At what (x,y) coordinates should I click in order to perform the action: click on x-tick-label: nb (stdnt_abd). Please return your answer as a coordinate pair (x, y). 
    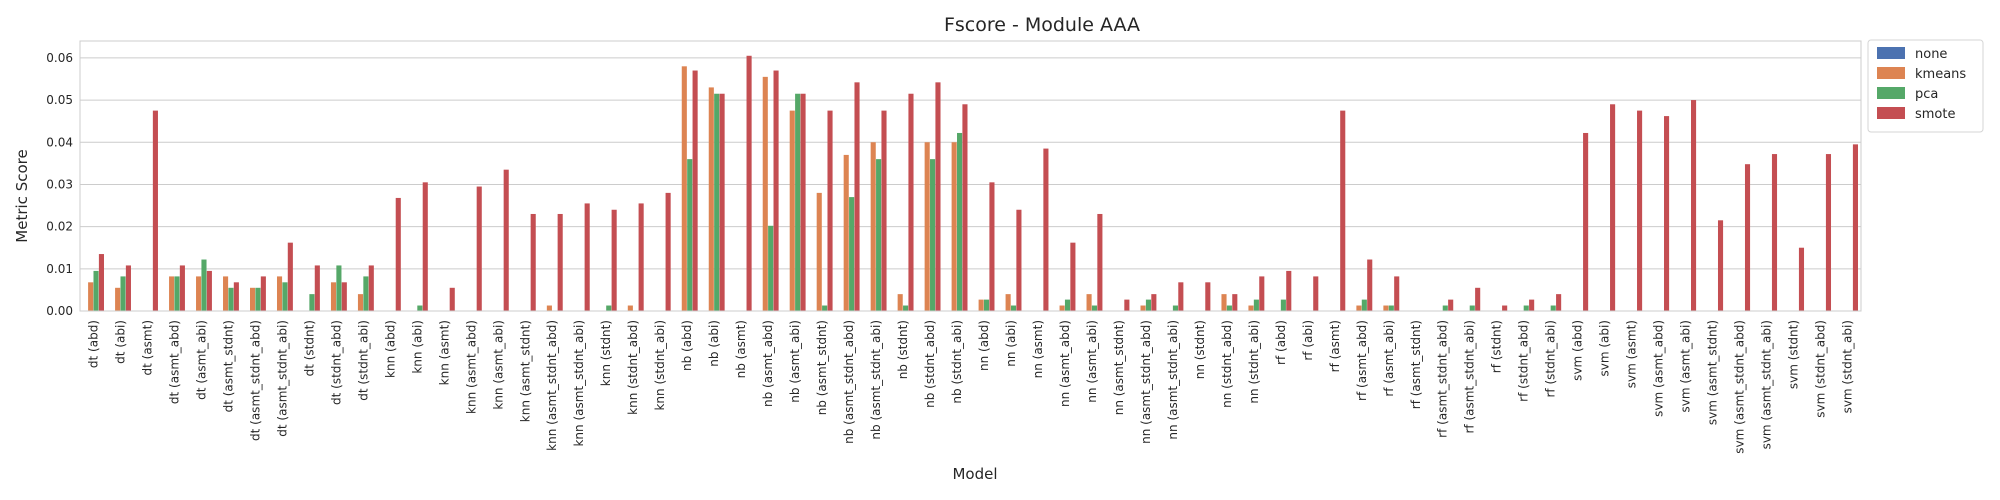
    Looking at the image, I should click on (930, 364).